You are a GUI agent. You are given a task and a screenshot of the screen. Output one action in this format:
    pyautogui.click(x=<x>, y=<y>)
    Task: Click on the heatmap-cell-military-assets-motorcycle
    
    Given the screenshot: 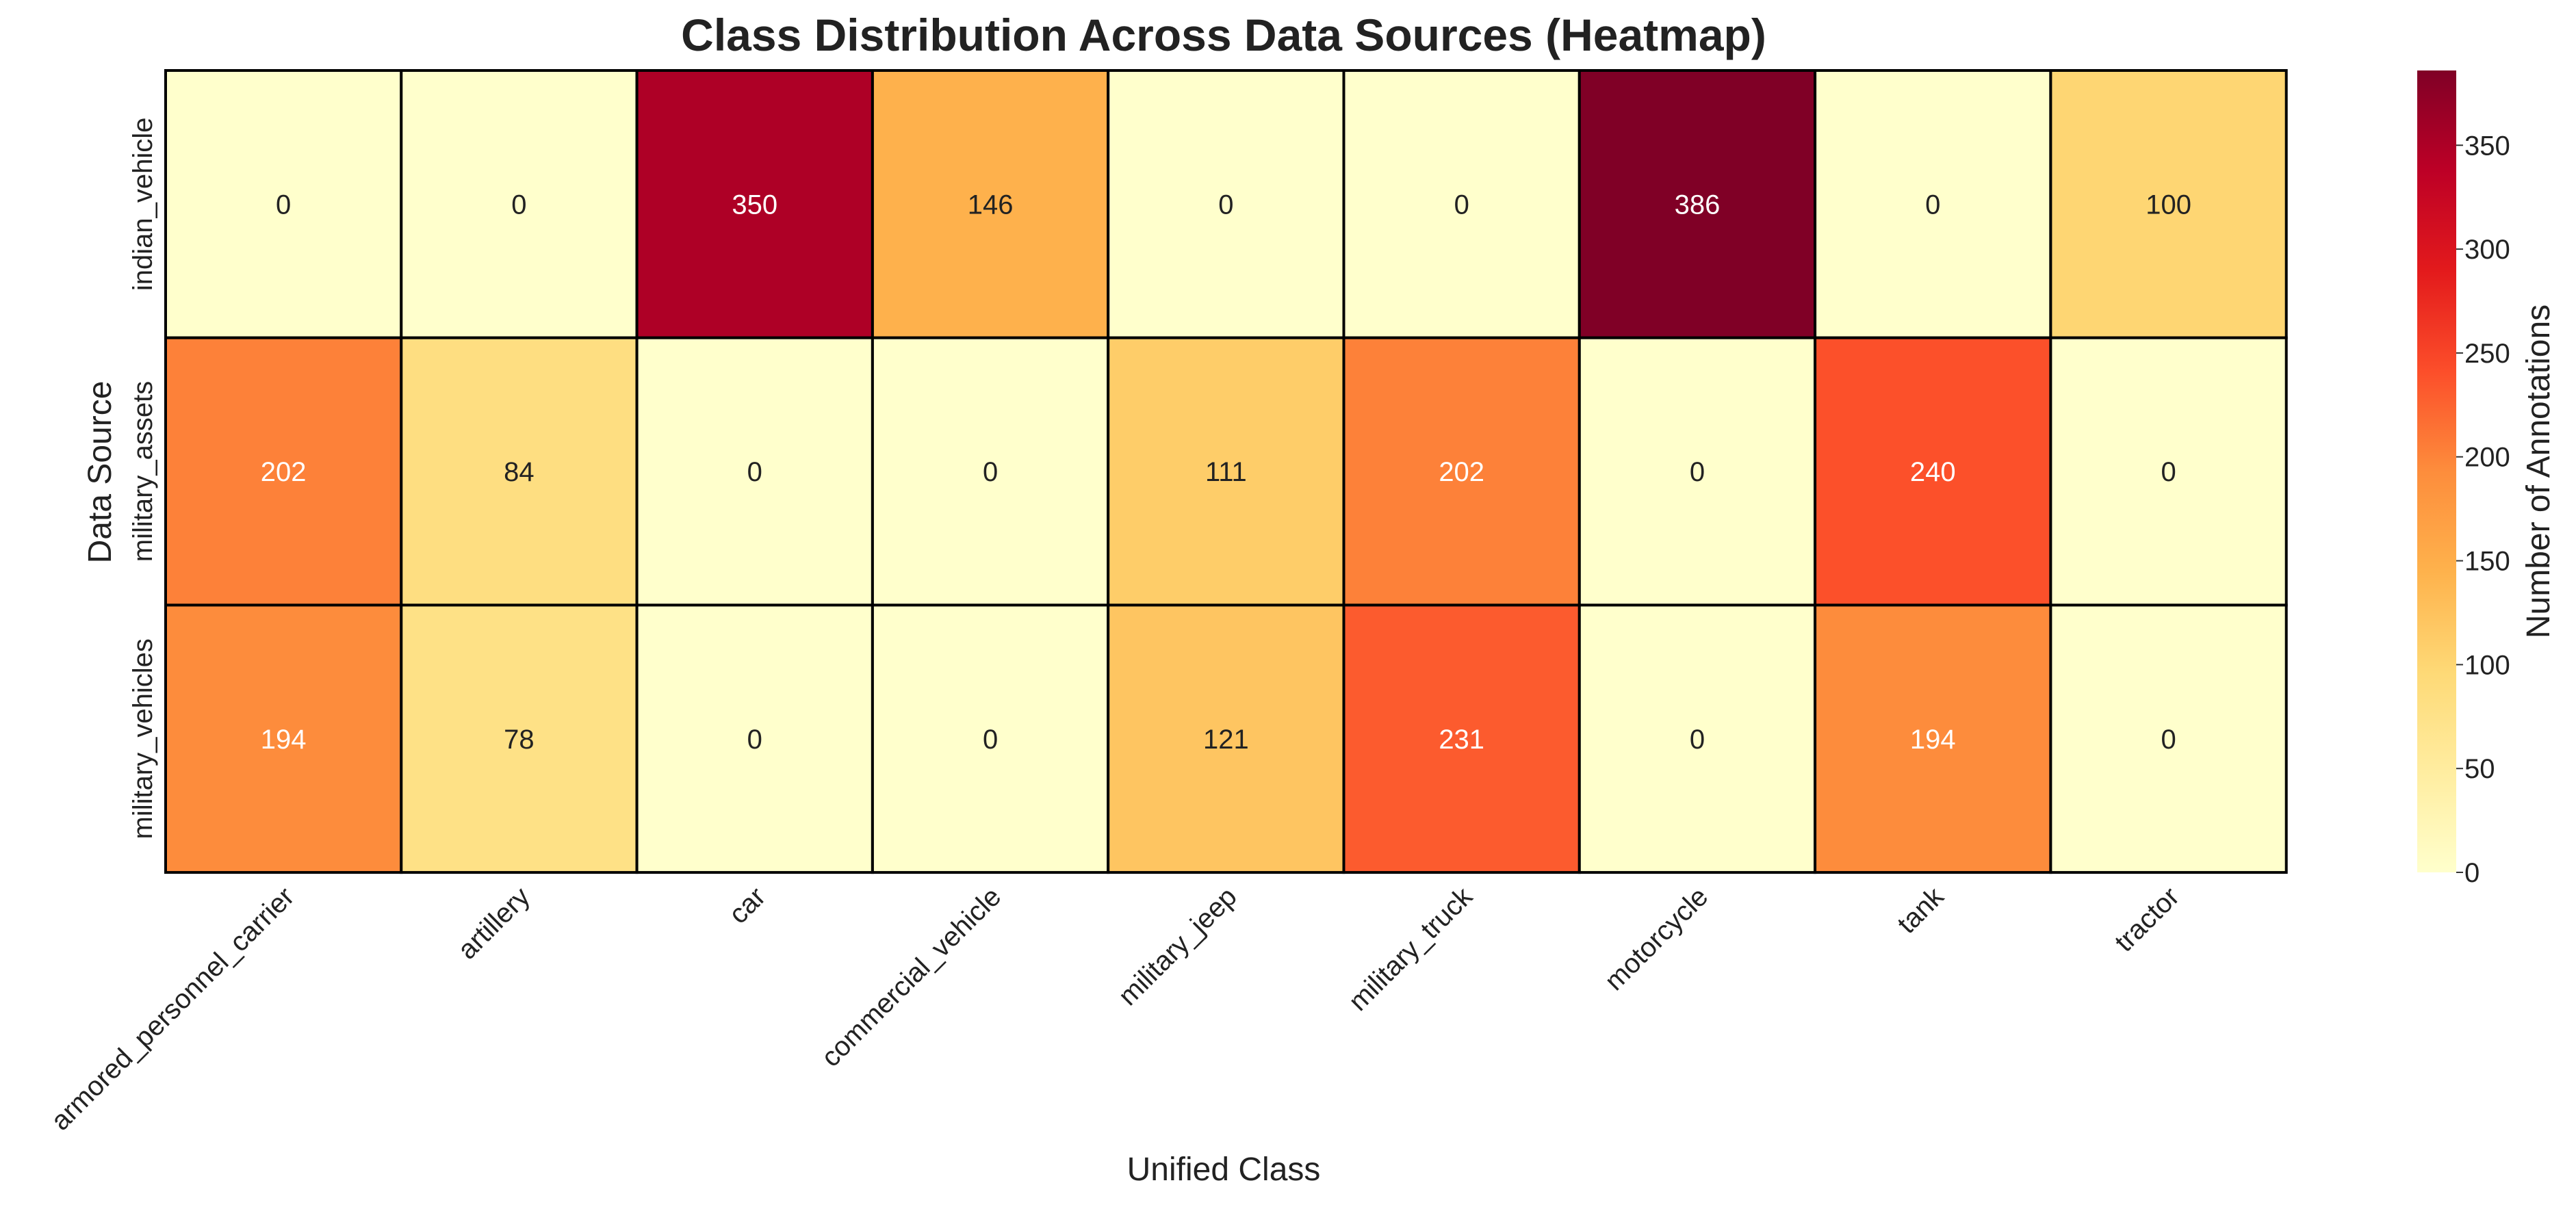 What is the action you would take?
    pyautogui.click(x=1697, y=471)
    